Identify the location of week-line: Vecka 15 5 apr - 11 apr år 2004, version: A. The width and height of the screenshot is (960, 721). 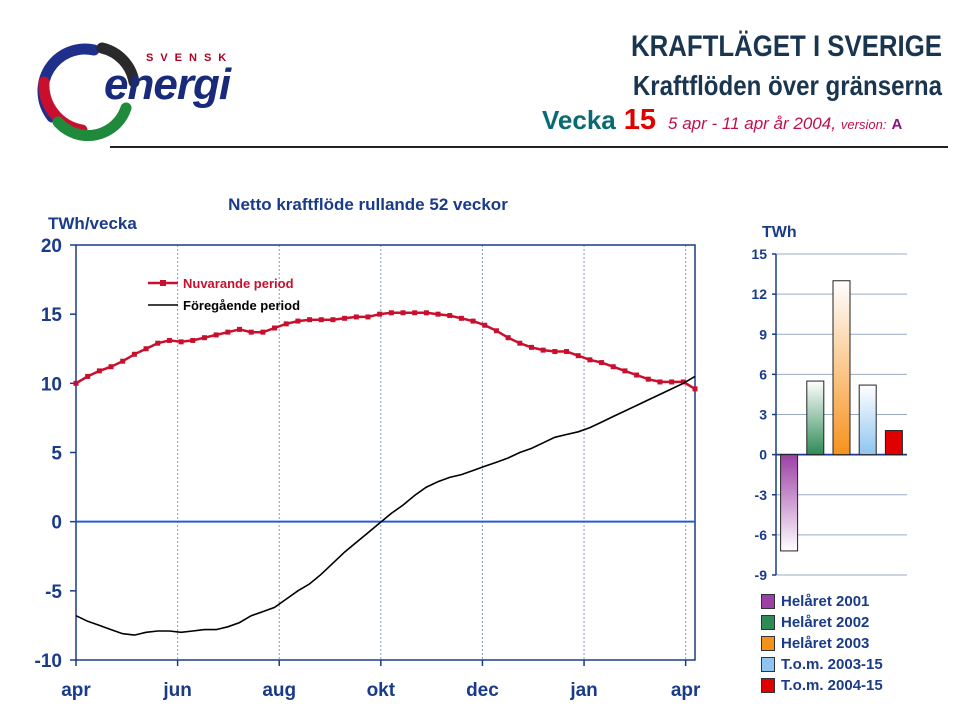
(722, 120).